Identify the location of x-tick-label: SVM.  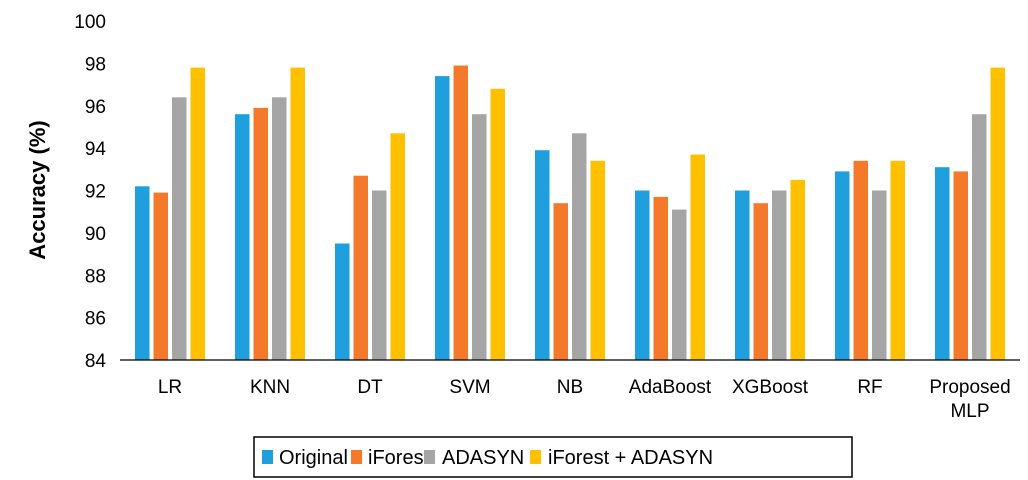
(469, 387).